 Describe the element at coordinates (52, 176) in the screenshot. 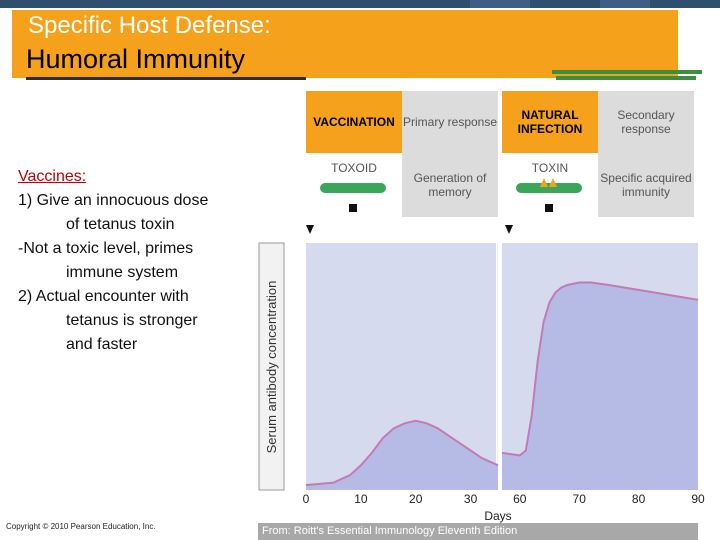

I see `bullet-heading: Vaccines:` at that location.